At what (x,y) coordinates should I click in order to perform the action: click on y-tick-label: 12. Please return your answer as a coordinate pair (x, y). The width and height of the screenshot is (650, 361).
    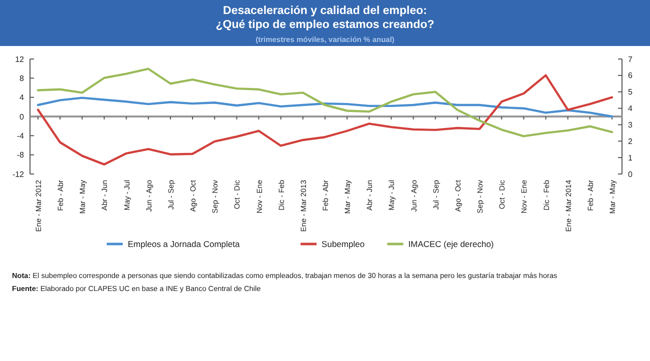
    Looking at the image, I should click on (20, 59).